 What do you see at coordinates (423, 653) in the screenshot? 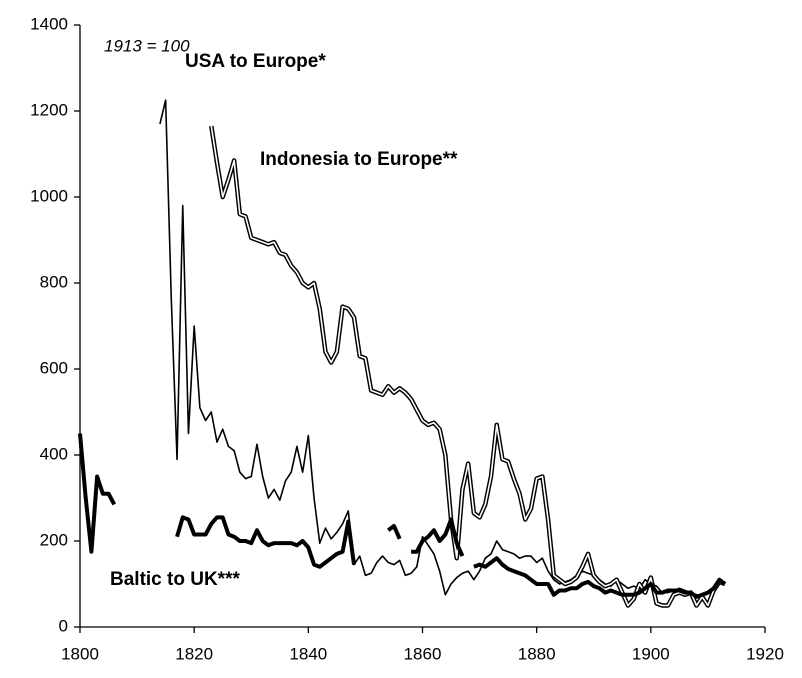
I see `x-tick-label: 1860` at bounding box center [423, 653].